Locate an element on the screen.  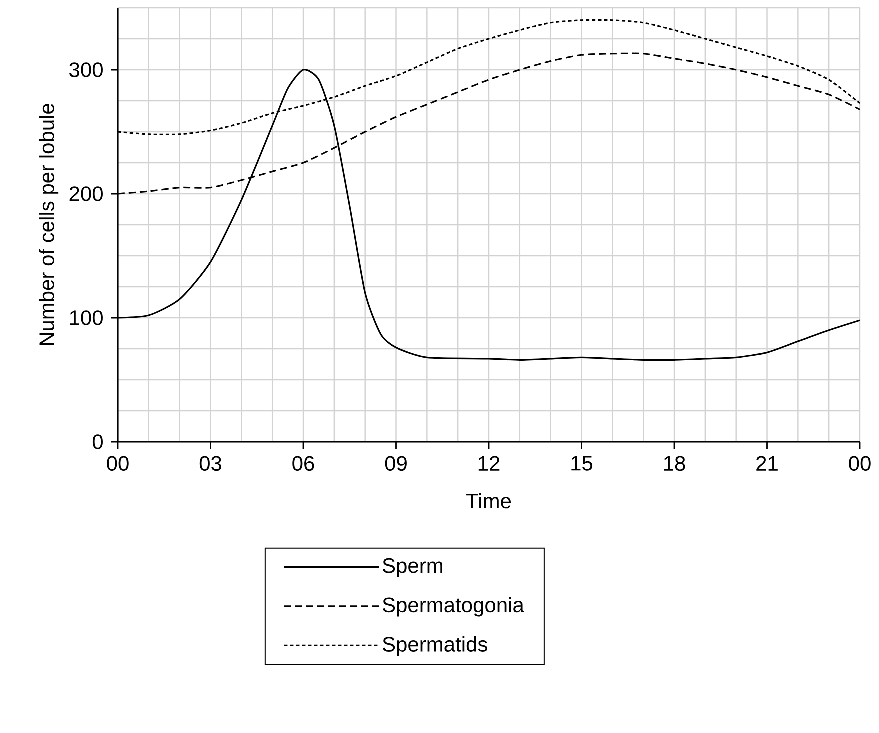
legend-label: Spermatogonia is located at coordinates (453, 607).